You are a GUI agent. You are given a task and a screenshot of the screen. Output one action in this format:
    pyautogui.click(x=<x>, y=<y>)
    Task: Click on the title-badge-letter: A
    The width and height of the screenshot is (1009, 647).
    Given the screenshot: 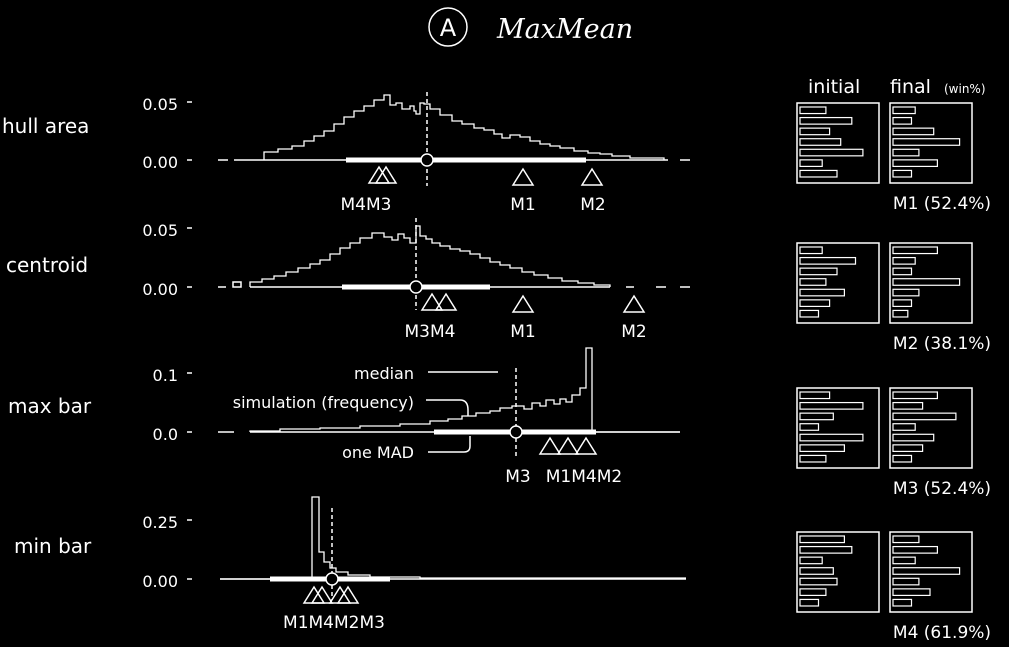 What is the action you would take?
    pyautogui.click(x=448, y=28)
    